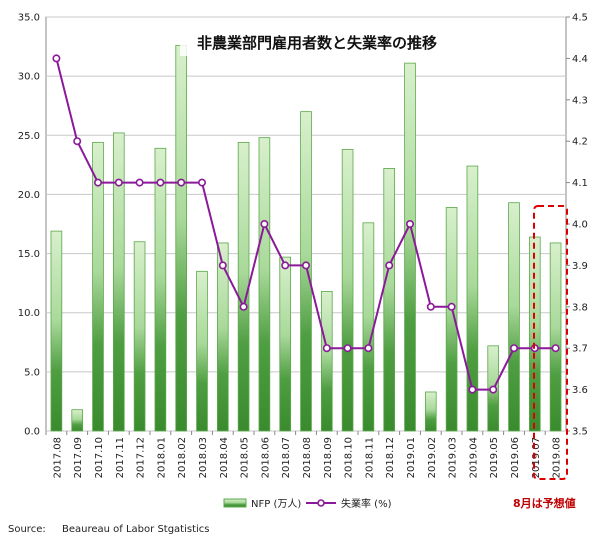  Describe the element at coordinates (245, 457) in the screenshot. I see `x-tick-label: 2018.05` at that location.